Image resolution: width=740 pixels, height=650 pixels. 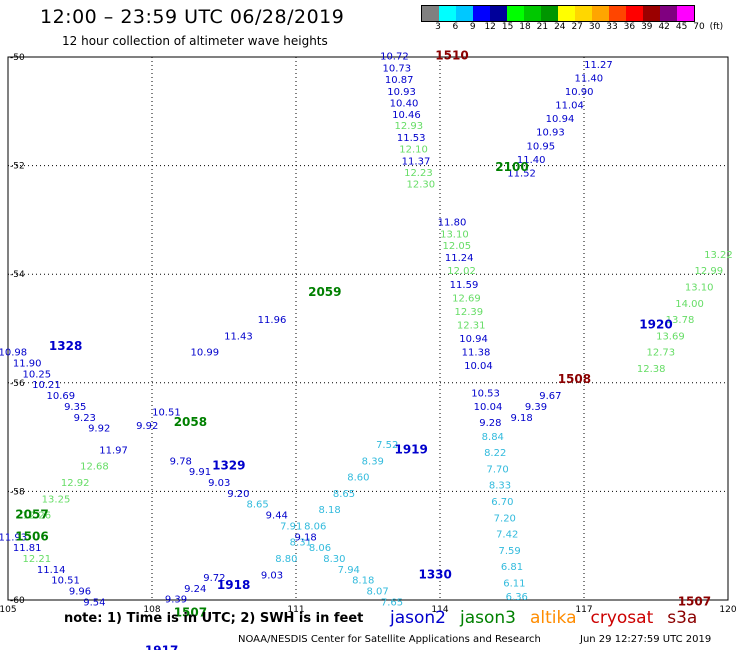 What do you see at coordinates (413, 150) in the screenshot?
I see `wave-height-value: 12.10` at bounding box center [413, 150].